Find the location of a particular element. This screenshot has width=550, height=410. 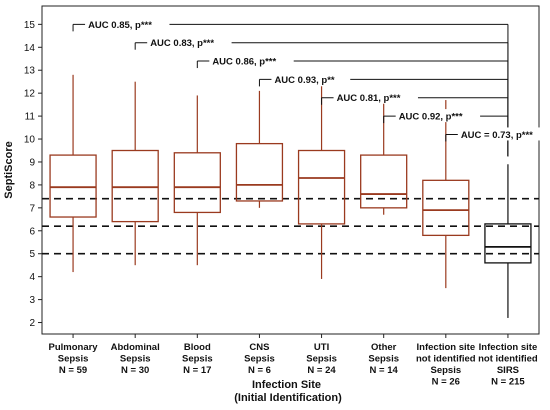

x-category-line: N = 30 is located at coordinates (135, 370).